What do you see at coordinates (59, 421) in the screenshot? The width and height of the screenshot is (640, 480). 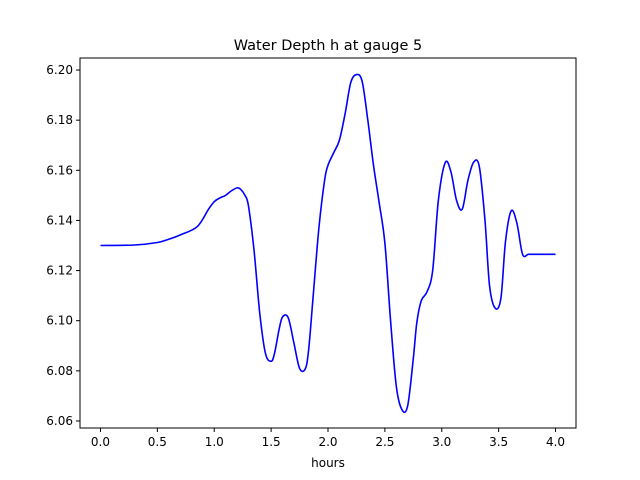 I see `y-tick-label: 6.06` at bounding box center [59, 421].